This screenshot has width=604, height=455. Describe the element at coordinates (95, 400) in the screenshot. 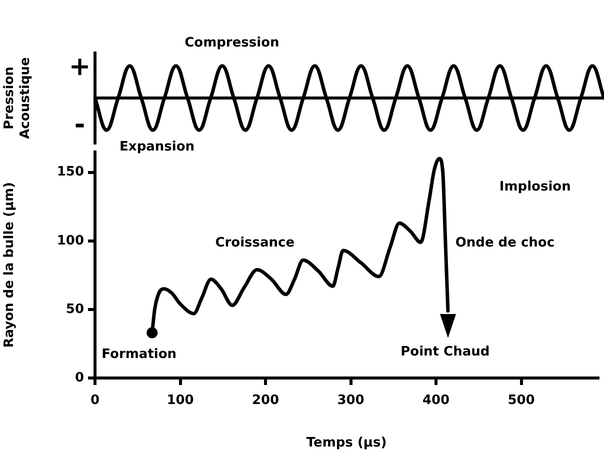

I see `x-tick-label: 0` at that location.